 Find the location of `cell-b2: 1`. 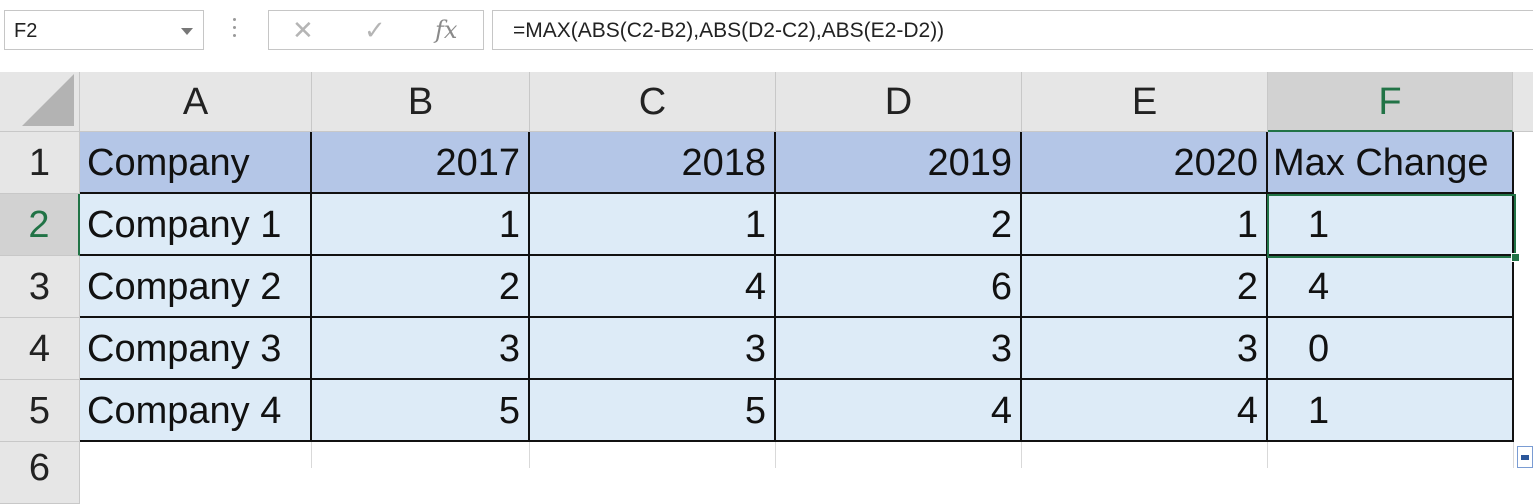

cell-b2: 1 is located at coordinates (421, 225).